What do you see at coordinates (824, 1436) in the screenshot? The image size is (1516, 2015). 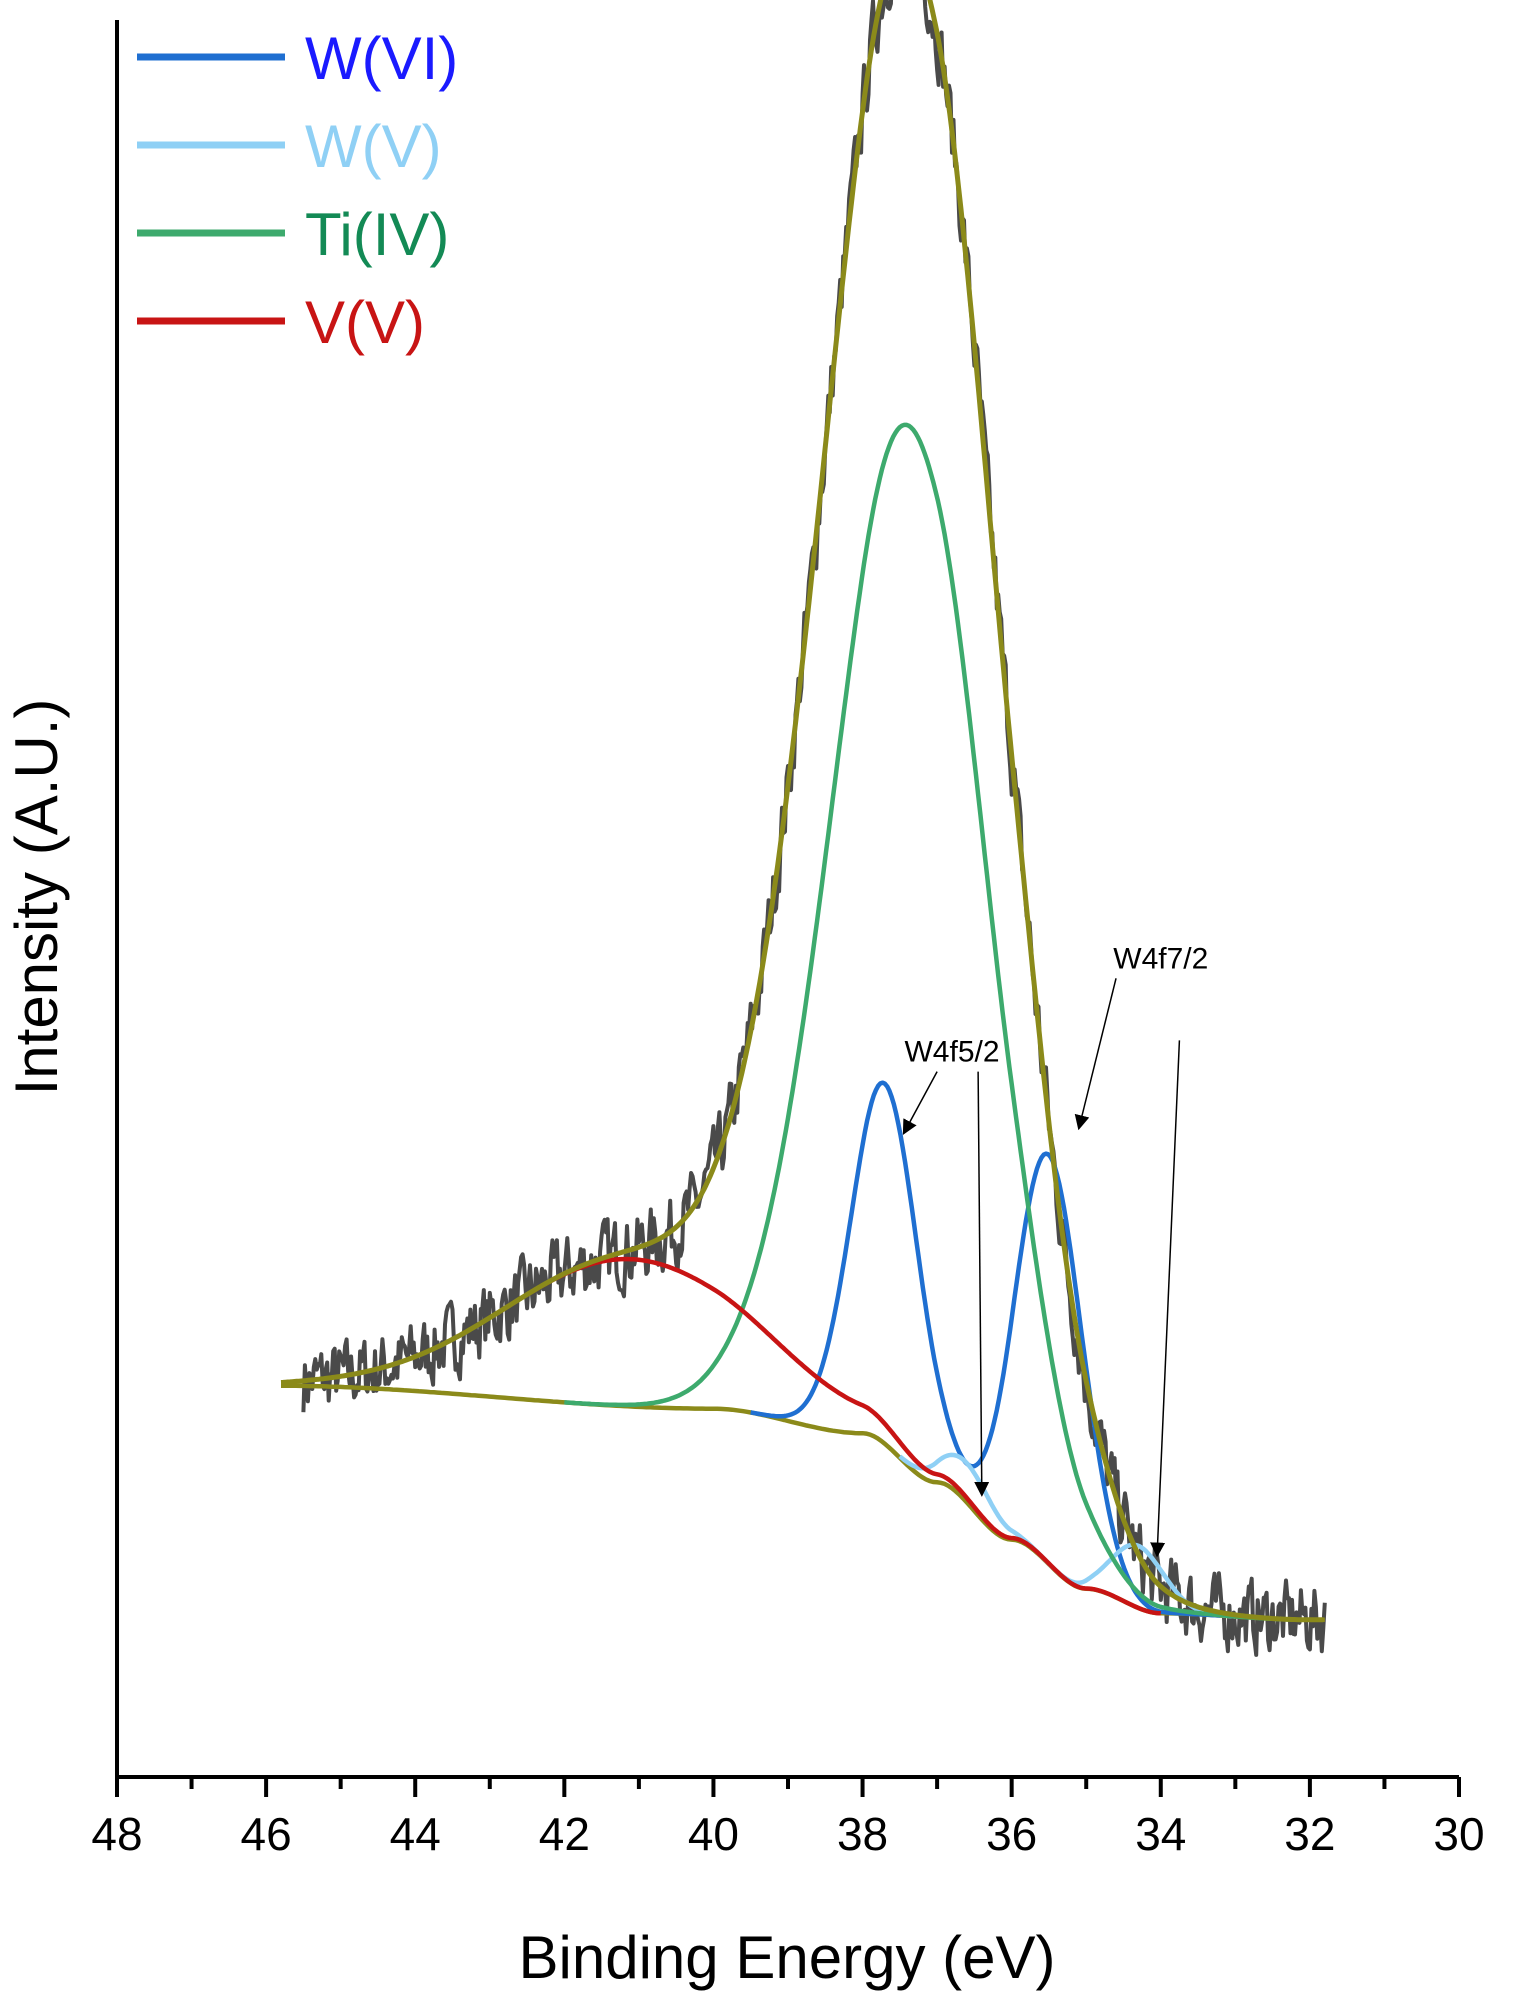 I see `series-line-v-v` at bounding box center [824, 1436].